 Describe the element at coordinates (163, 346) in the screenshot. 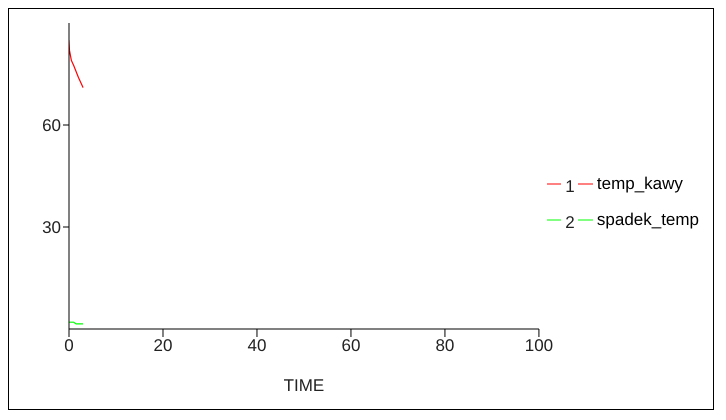

I see `x-tick-label: 20` at that location.